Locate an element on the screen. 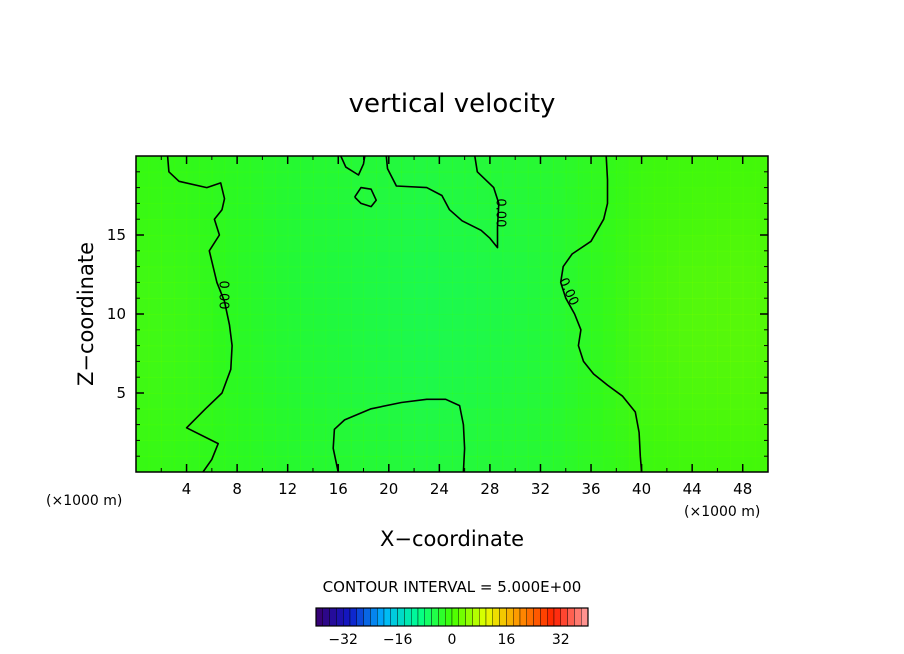 This screenshot has width=904, height=654. contour-right is located at coordinates (601, 314).